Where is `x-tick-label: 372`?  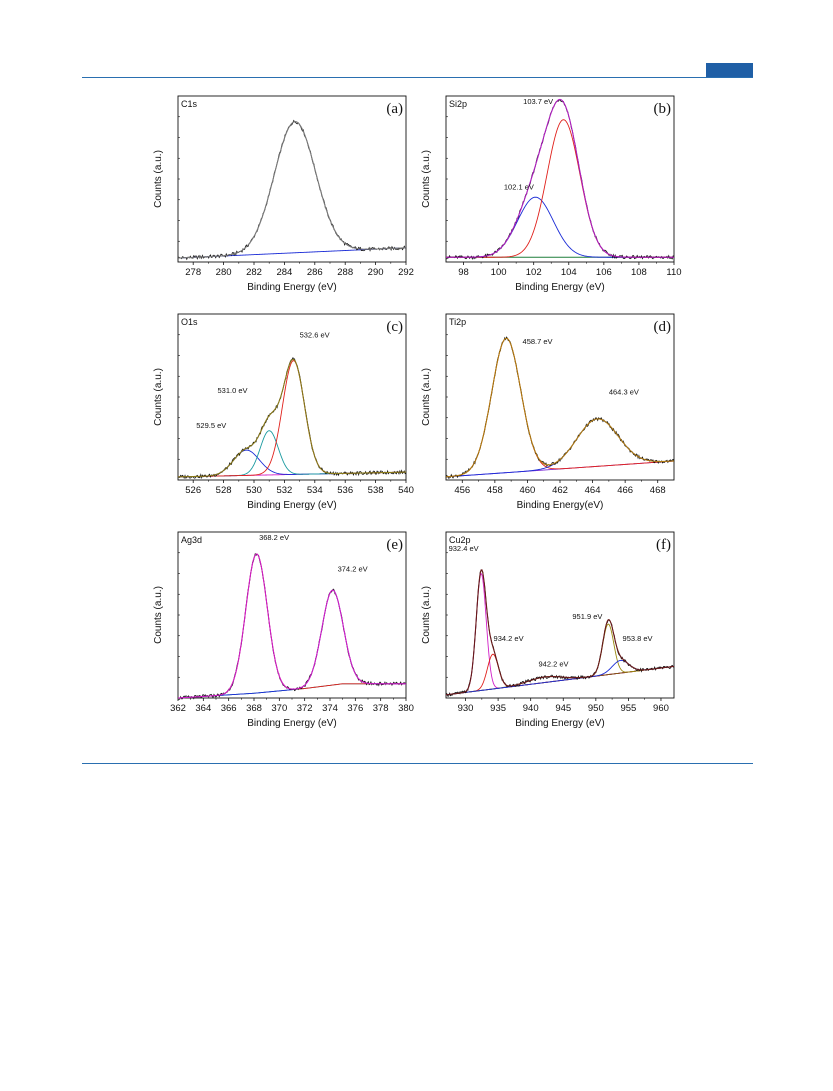
x-tick-label: 372 is located at coordinates (305, 708).